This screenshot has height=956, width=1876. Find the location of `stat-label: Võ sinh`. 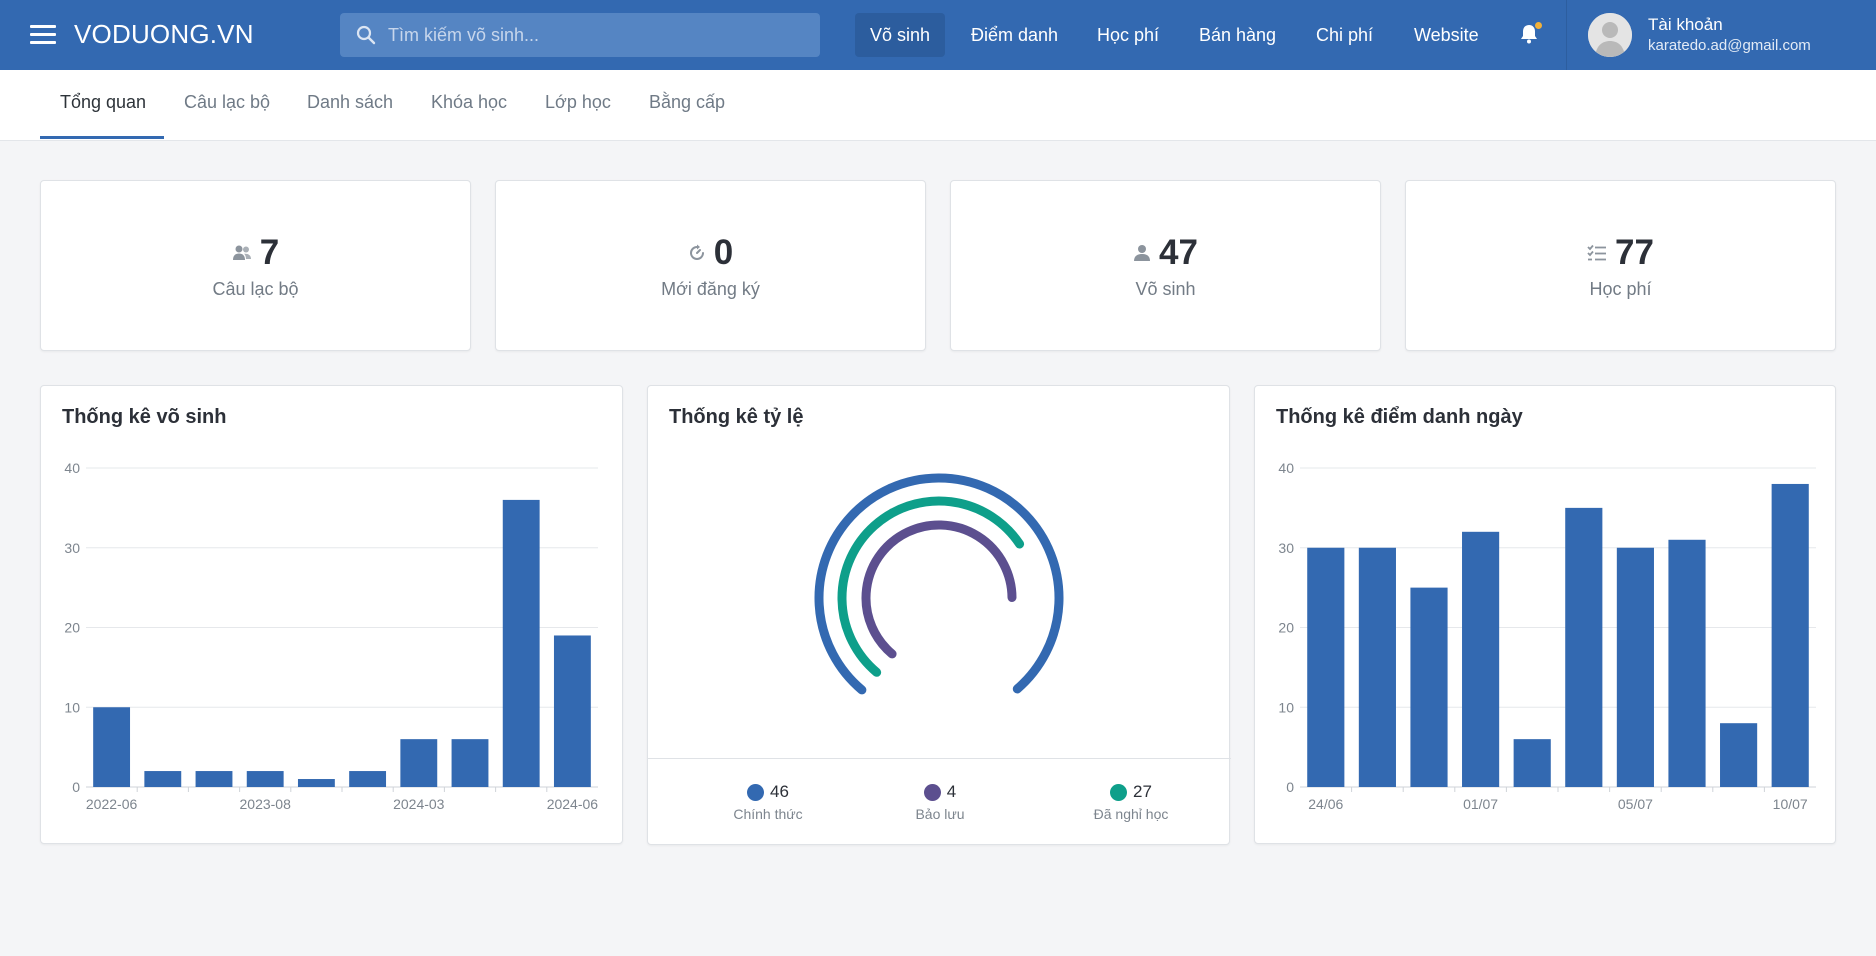

stat-label: Võ sinh is located at coordinates (1165, 289).